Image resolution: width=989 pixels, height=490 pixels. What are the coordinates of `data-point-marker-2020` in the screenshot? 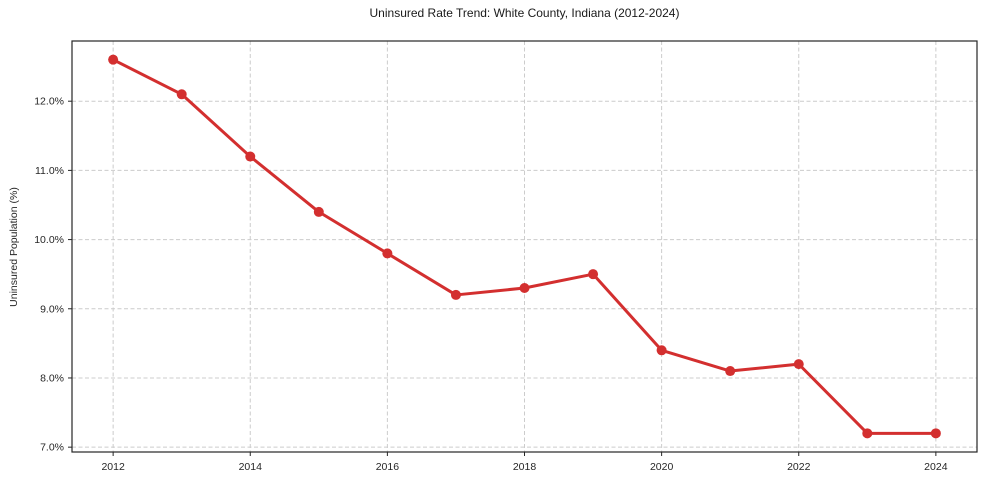 It's located at (661, 350).